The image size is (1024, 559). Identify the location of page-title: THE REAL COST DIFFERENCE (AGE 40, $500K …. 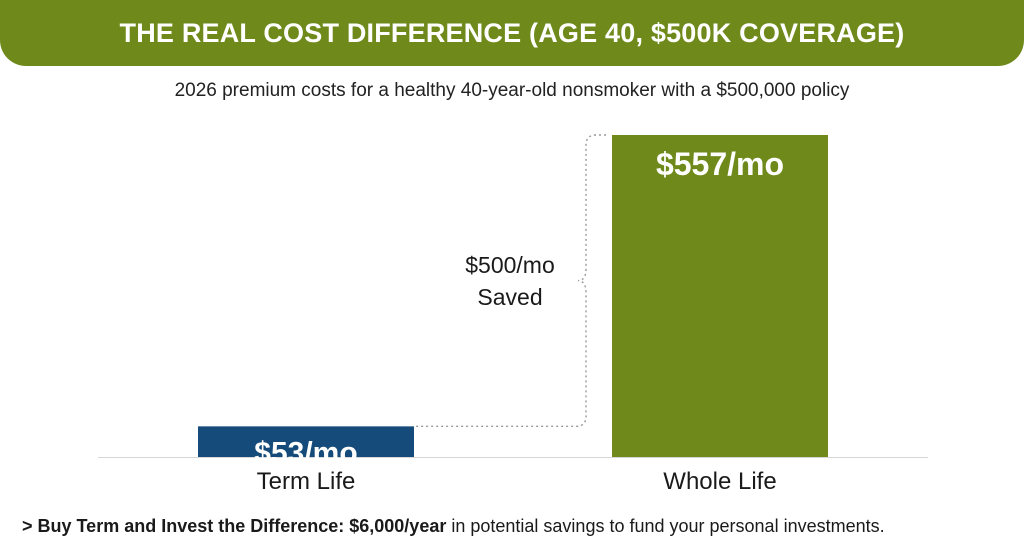
(512, 32).